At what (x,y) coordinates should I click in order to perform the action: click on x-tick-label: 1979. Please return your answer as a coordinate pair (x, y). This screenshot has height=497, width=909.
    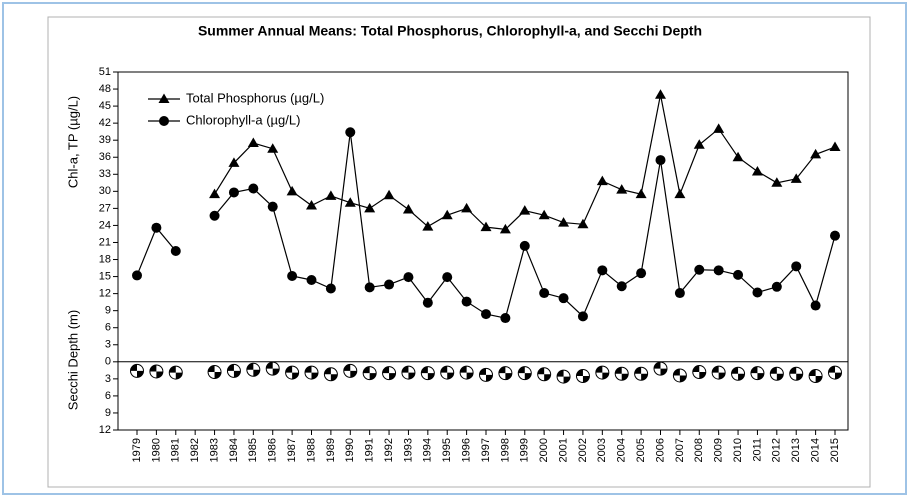
    Looking at the image, I should click on (137, 450).